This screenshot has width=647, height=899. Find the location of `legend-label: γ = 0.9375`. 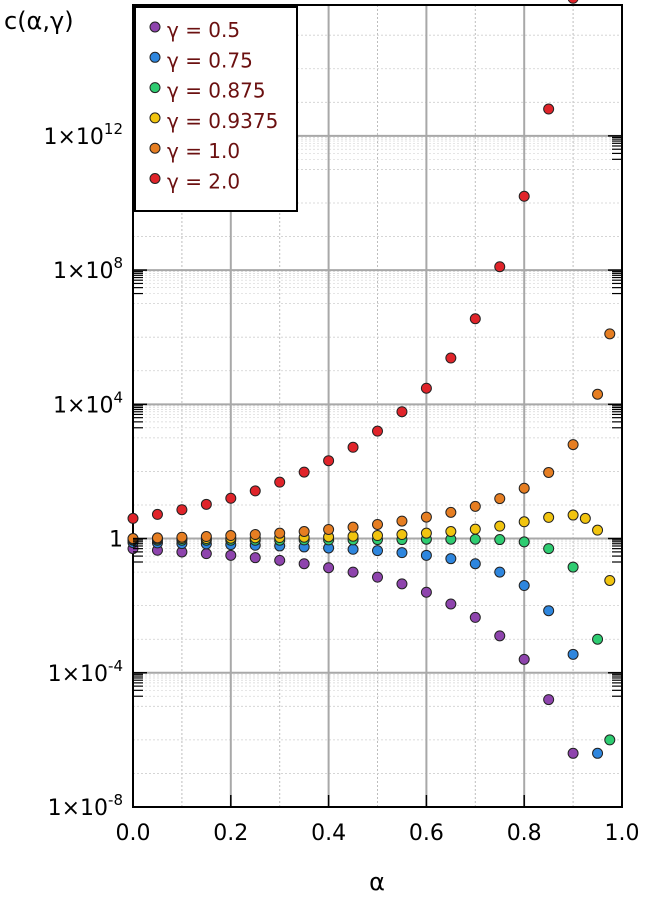

legend-label: γ = 0.9375 is located at coordinates (222, 121).